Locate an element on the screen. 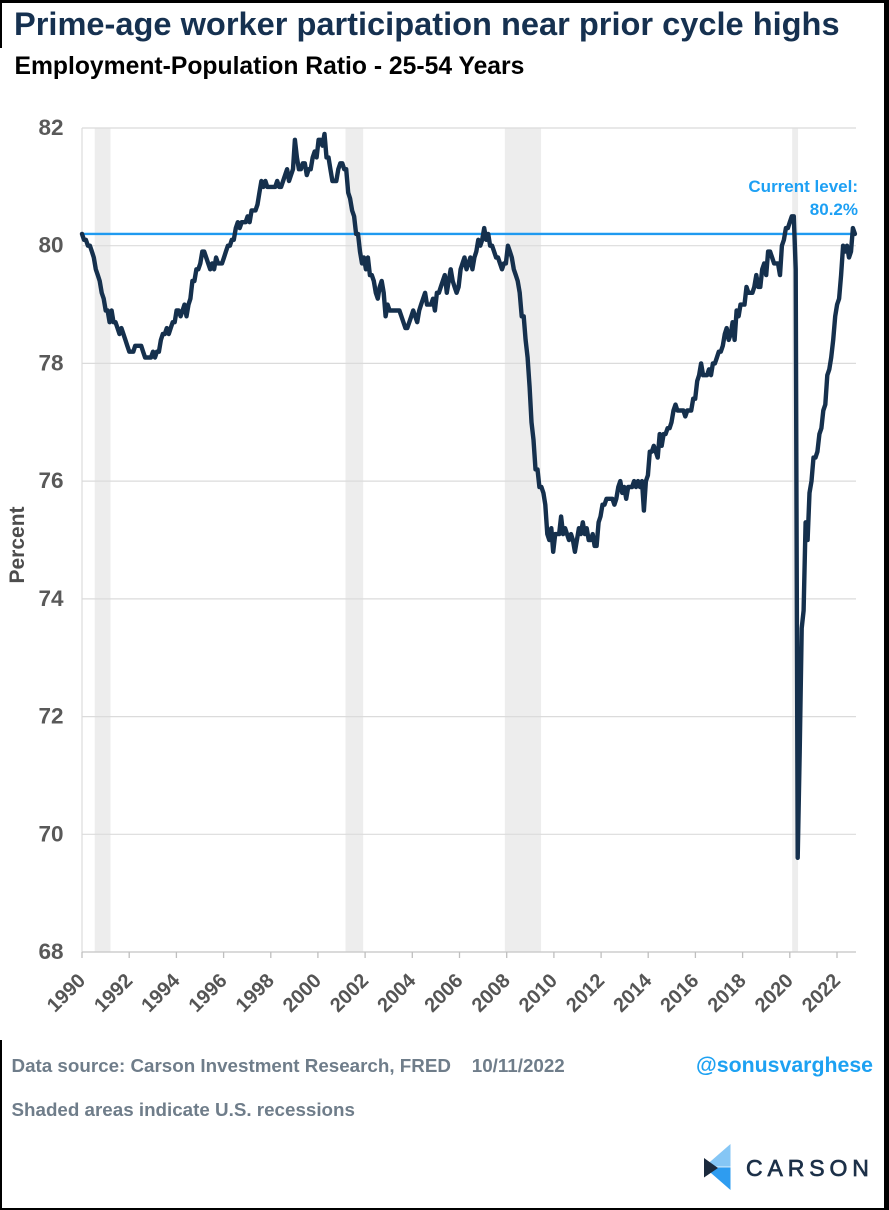  svg-text: 72 is located at coordinates (50, 716).